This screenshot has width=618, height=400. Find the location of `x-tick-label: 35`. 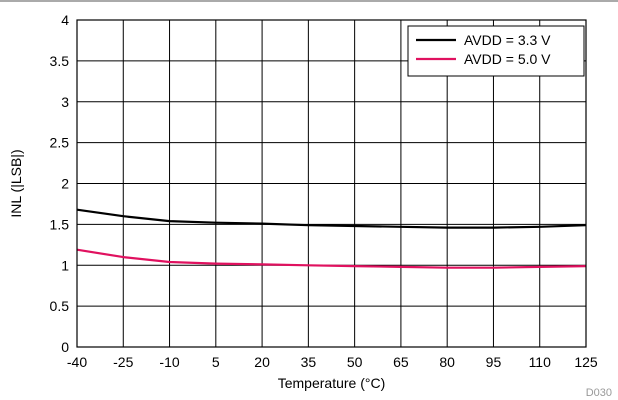

x-tick-label: 35 is located at coordinates (309, 362).